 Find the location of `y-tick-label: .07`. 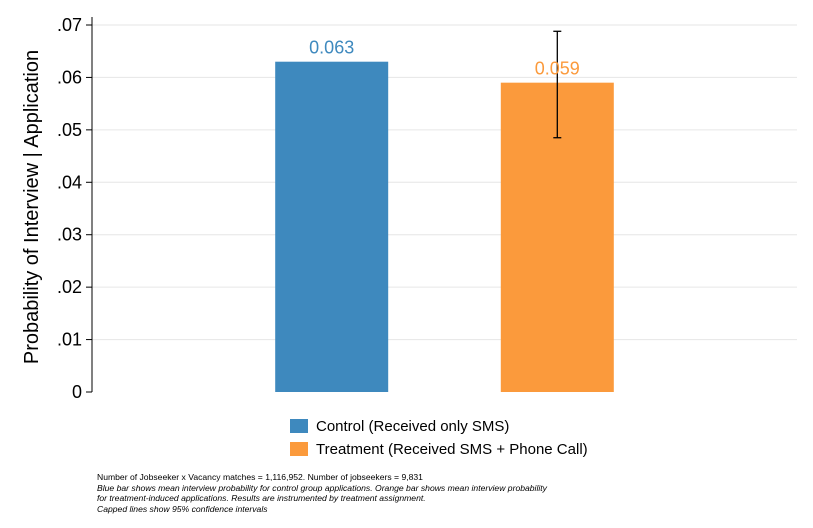

y-tick-label: .07 is located at coordinates (69, 25).